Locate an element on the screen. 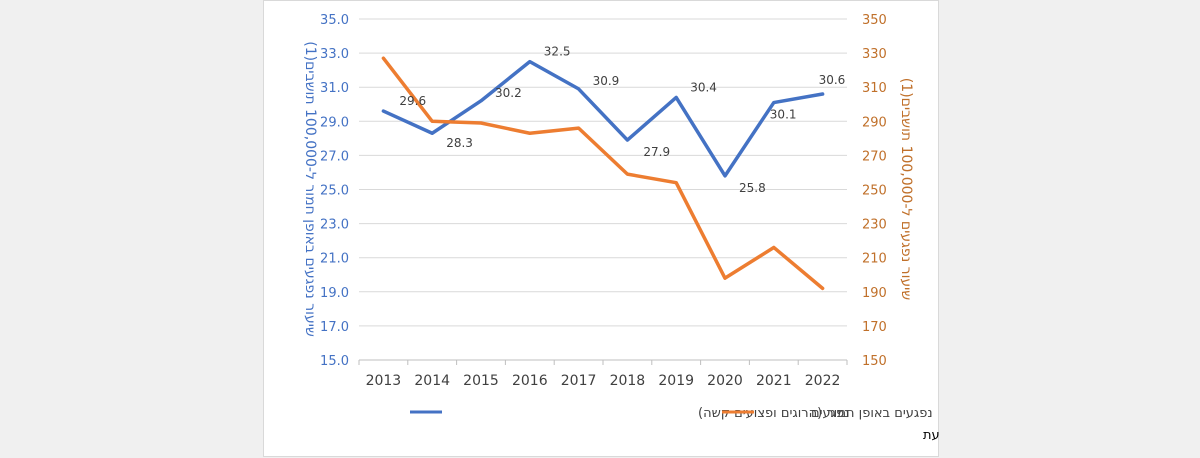  left-tick-label: 27.0 is located at coordinates (334, 156).